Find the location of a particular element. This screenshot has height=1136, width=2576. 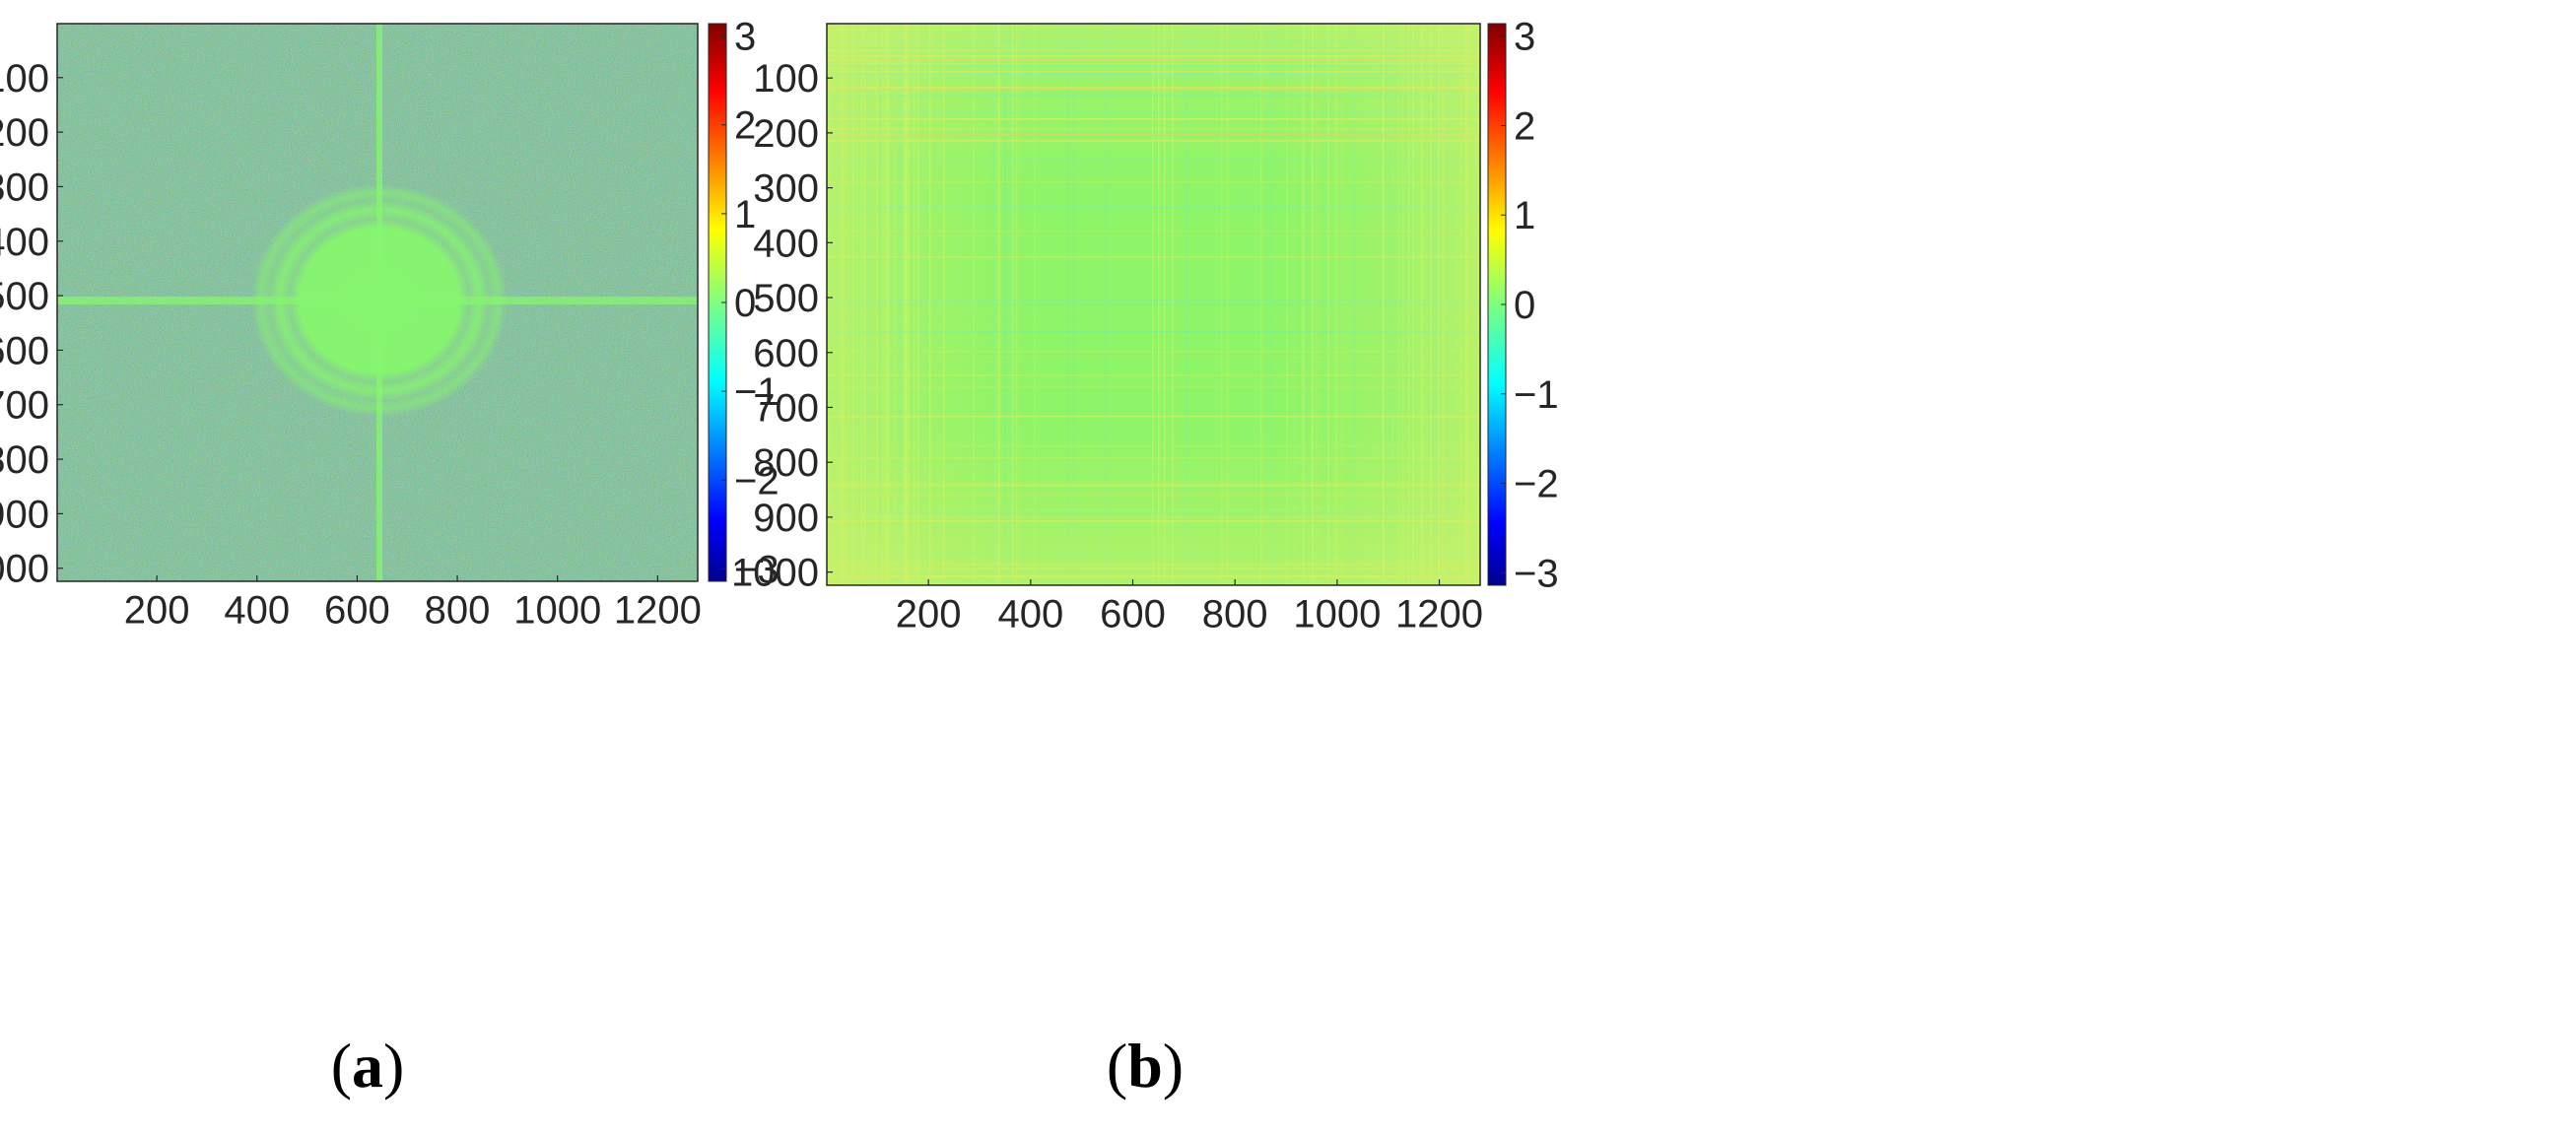

panel-a-colorbar-ticks: 3 2 1 0 −1 −2 −3 is located at coordinates (750, 303).